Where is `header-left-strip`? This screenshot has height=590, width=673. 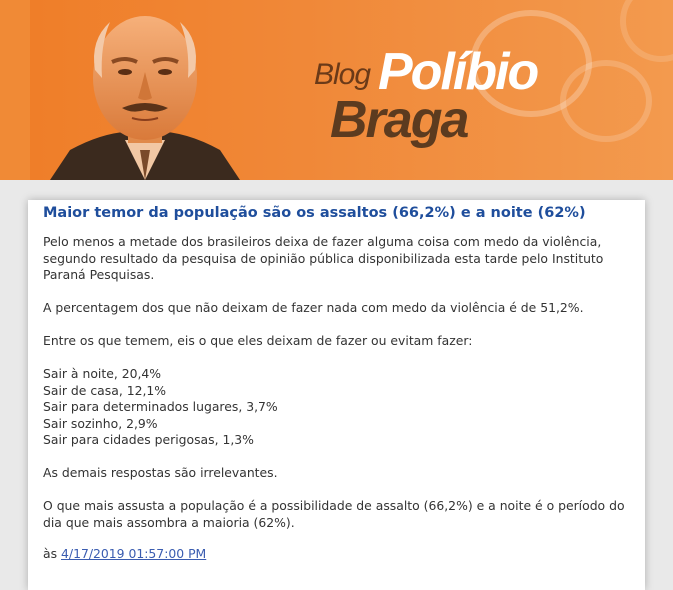
header-left-strip is located at coordinates (15, 90).